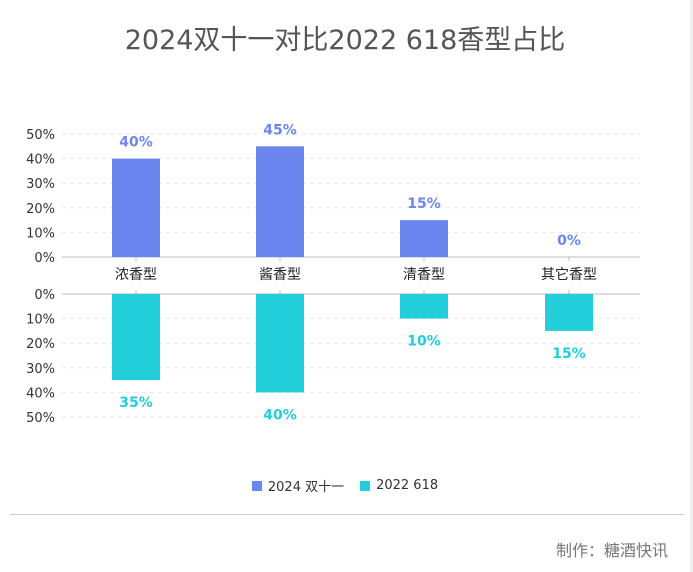 The image size is (693, 572). Describe the element at coordinates (365, 485) in the screenshot. I see `legend-swatch-series-b` at that location.